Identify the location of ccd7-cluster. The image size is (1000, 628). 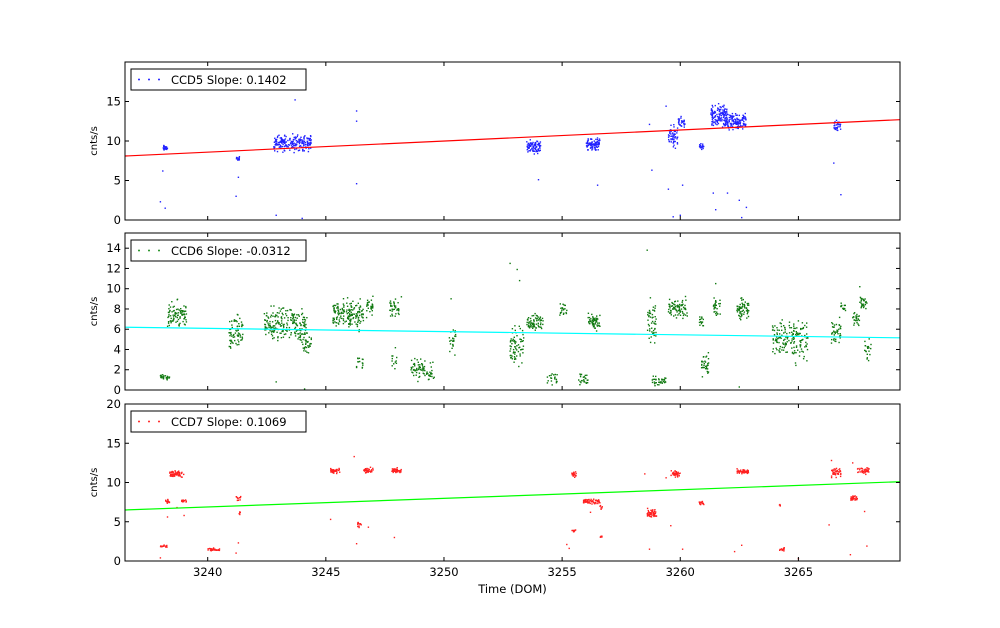
(396, 470).